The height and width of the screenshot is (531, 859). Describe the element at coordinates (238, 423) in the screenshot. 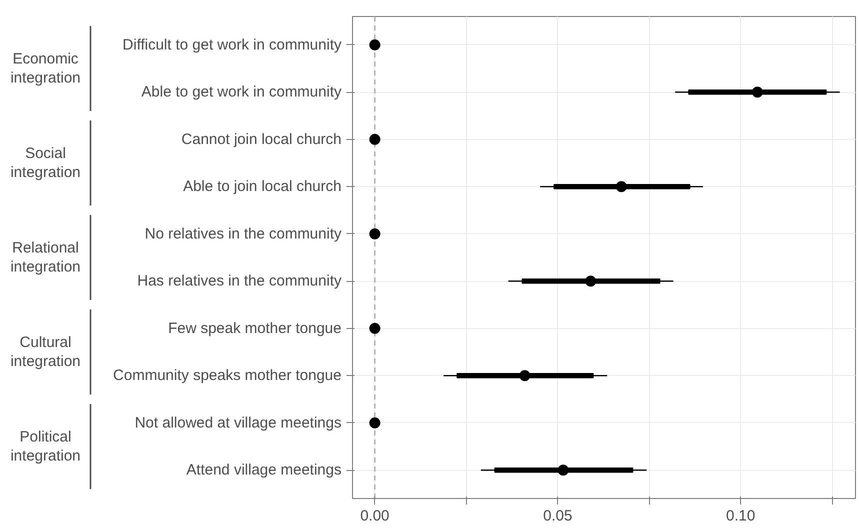

I see `y-tick-label: Not allowed at village meetings` at that location.